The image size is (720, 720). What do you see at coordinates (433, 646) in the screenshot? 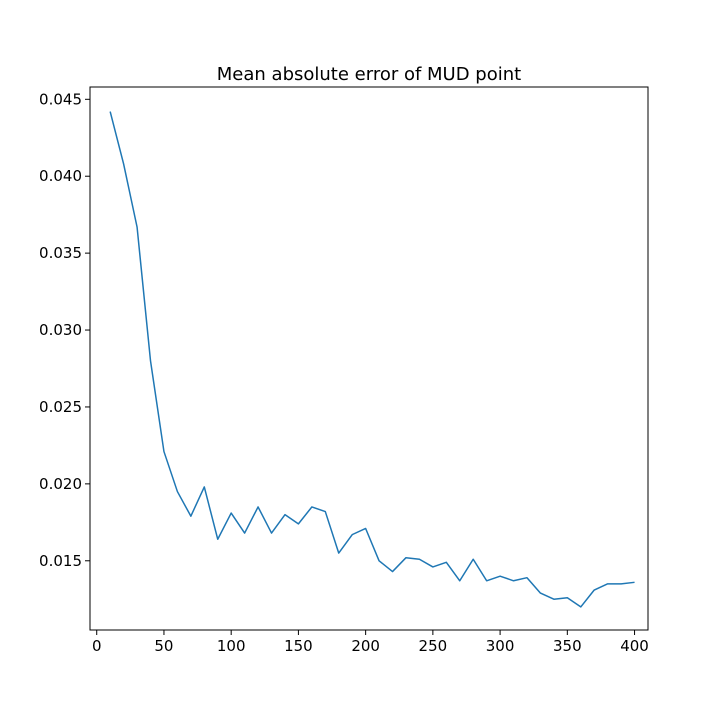
I see `x-tick-label: 250` at bounding box center [433, 646].